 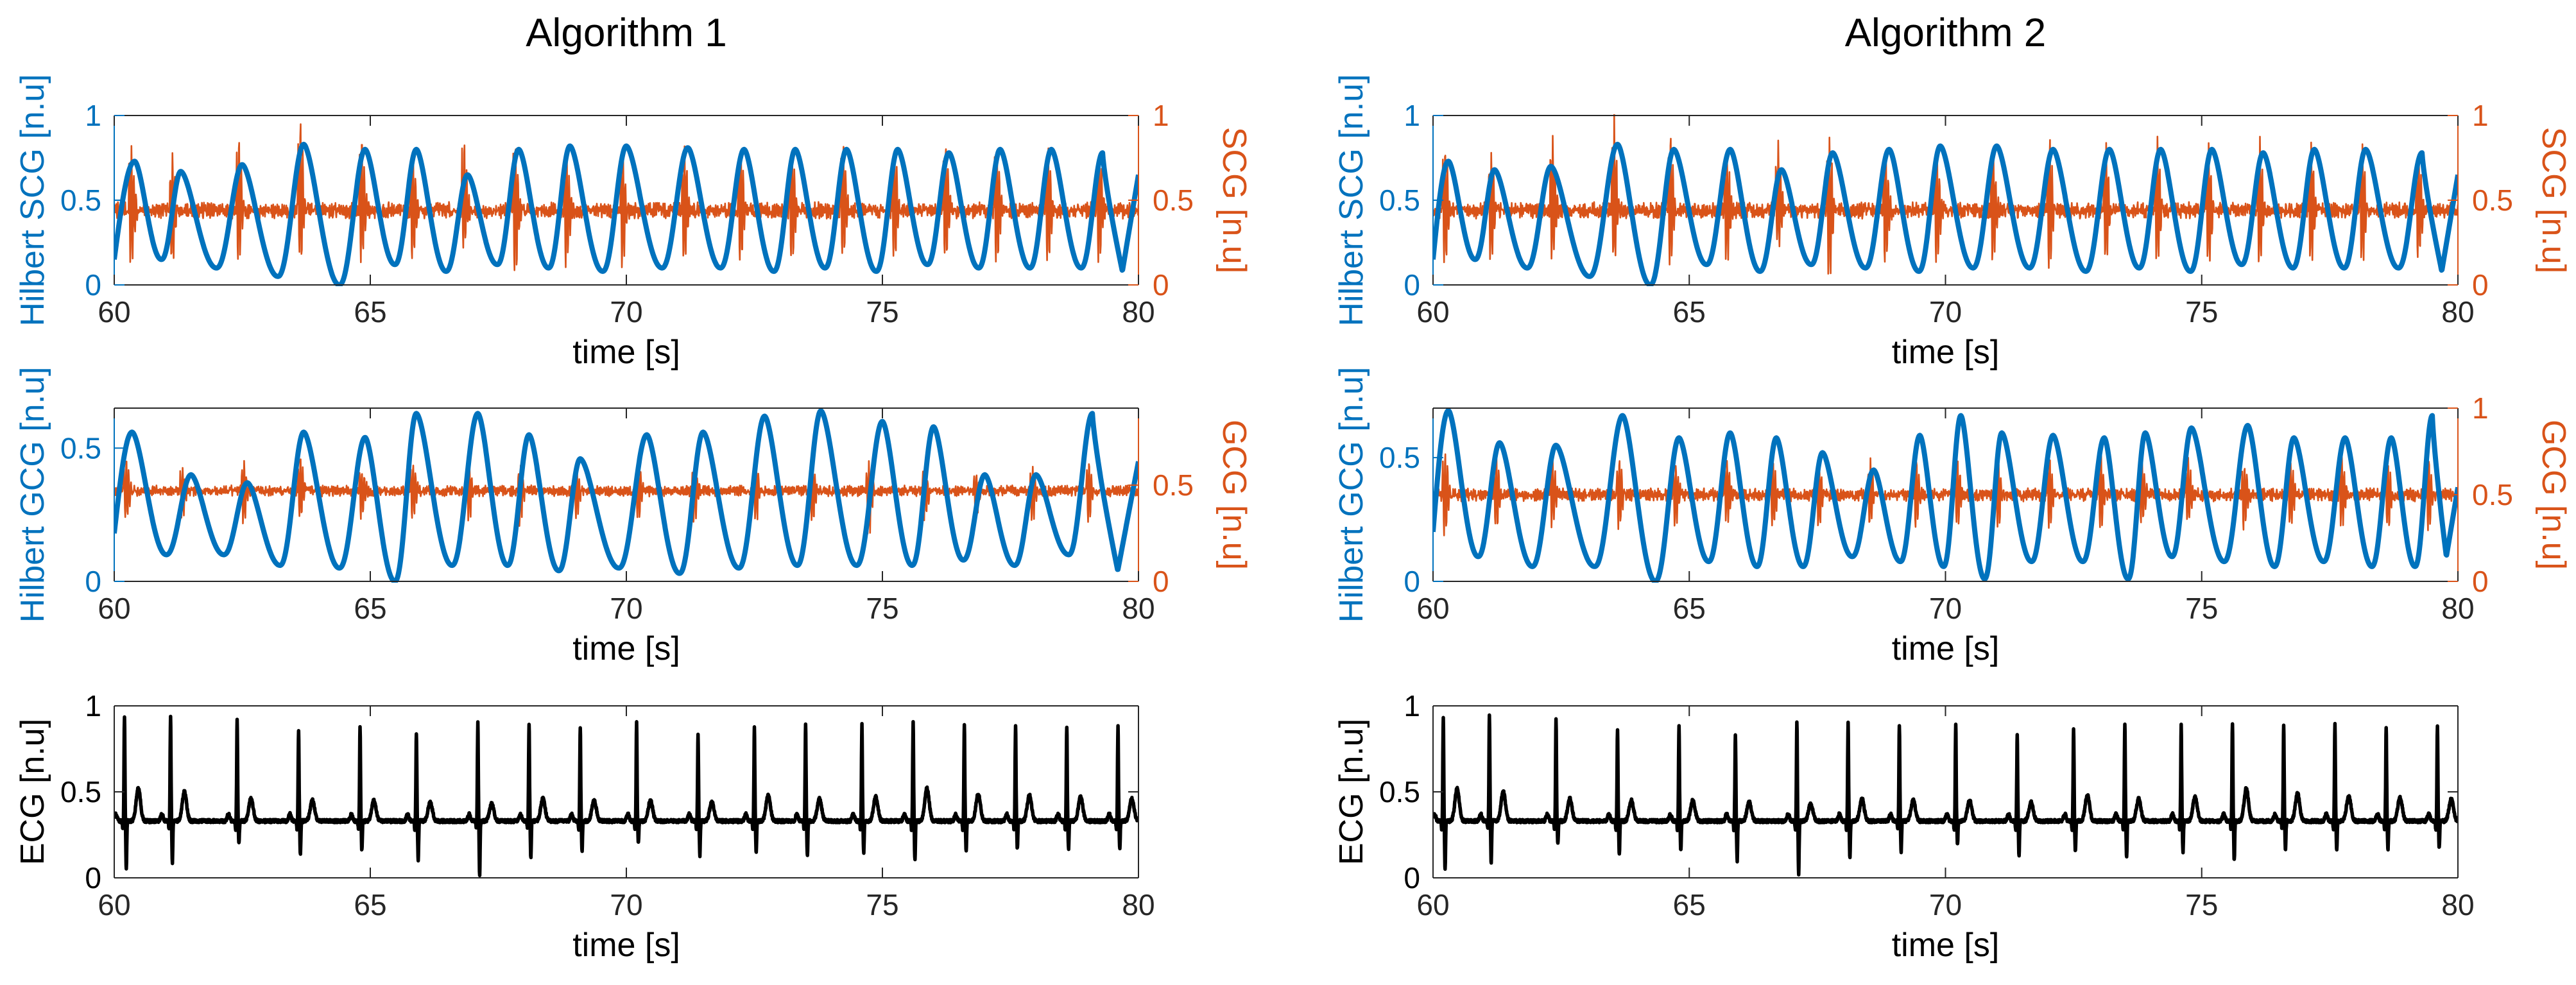 I want to click on chart-title: Algorithm 2, so click(x=1946, y=33).